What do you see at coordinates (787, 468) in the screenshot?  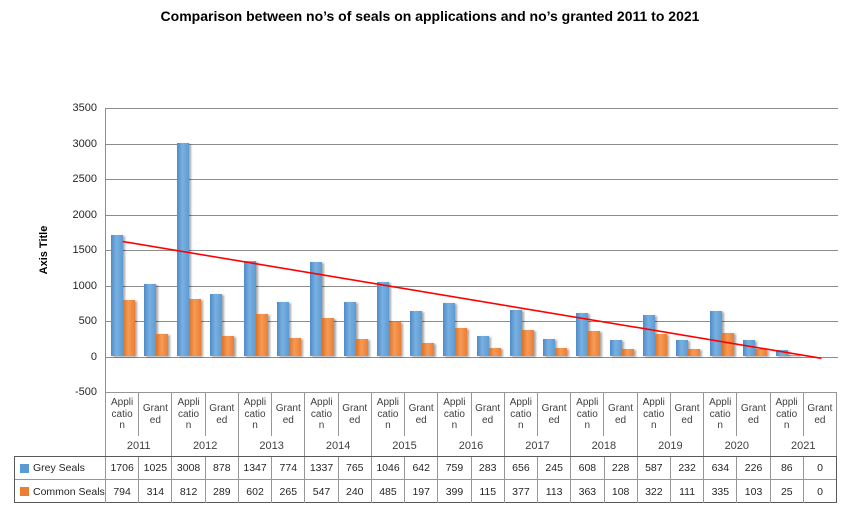 I see `table-value-cell: 86` at bounding box center [787, 468].